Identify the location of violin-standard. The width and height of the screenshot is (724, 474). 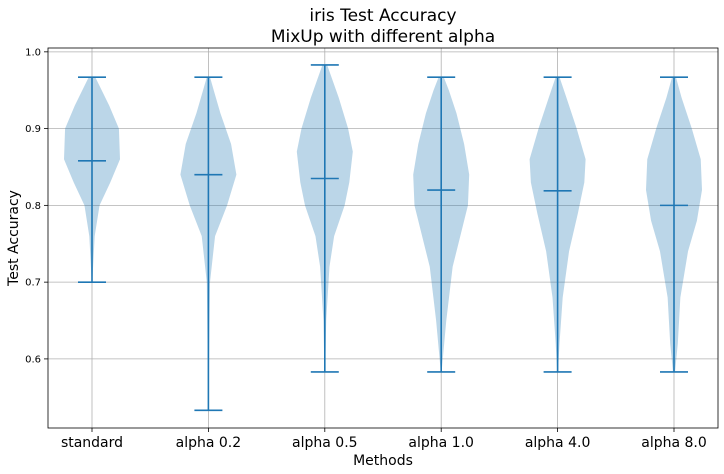
(92, 179).